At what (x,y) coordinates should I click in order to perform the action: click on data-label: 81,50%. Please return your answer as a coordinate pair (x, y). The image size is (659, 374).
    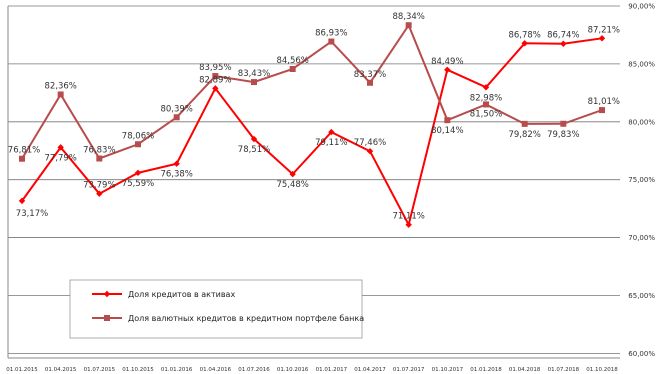
    Looking at the image, I should click on (486, 114).